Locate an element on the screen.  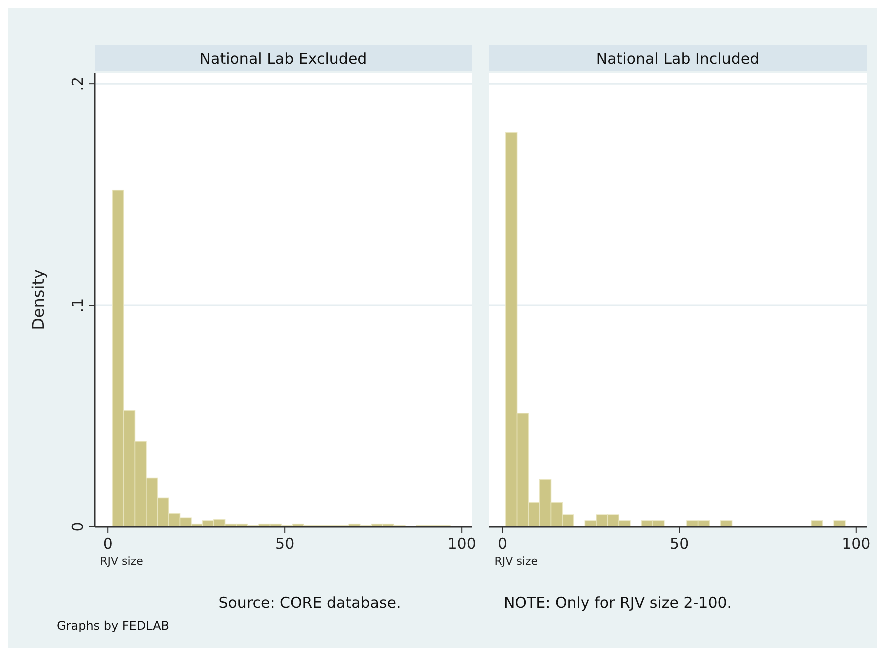
y-tick-label: 0 is located at coordinates (78, 527).